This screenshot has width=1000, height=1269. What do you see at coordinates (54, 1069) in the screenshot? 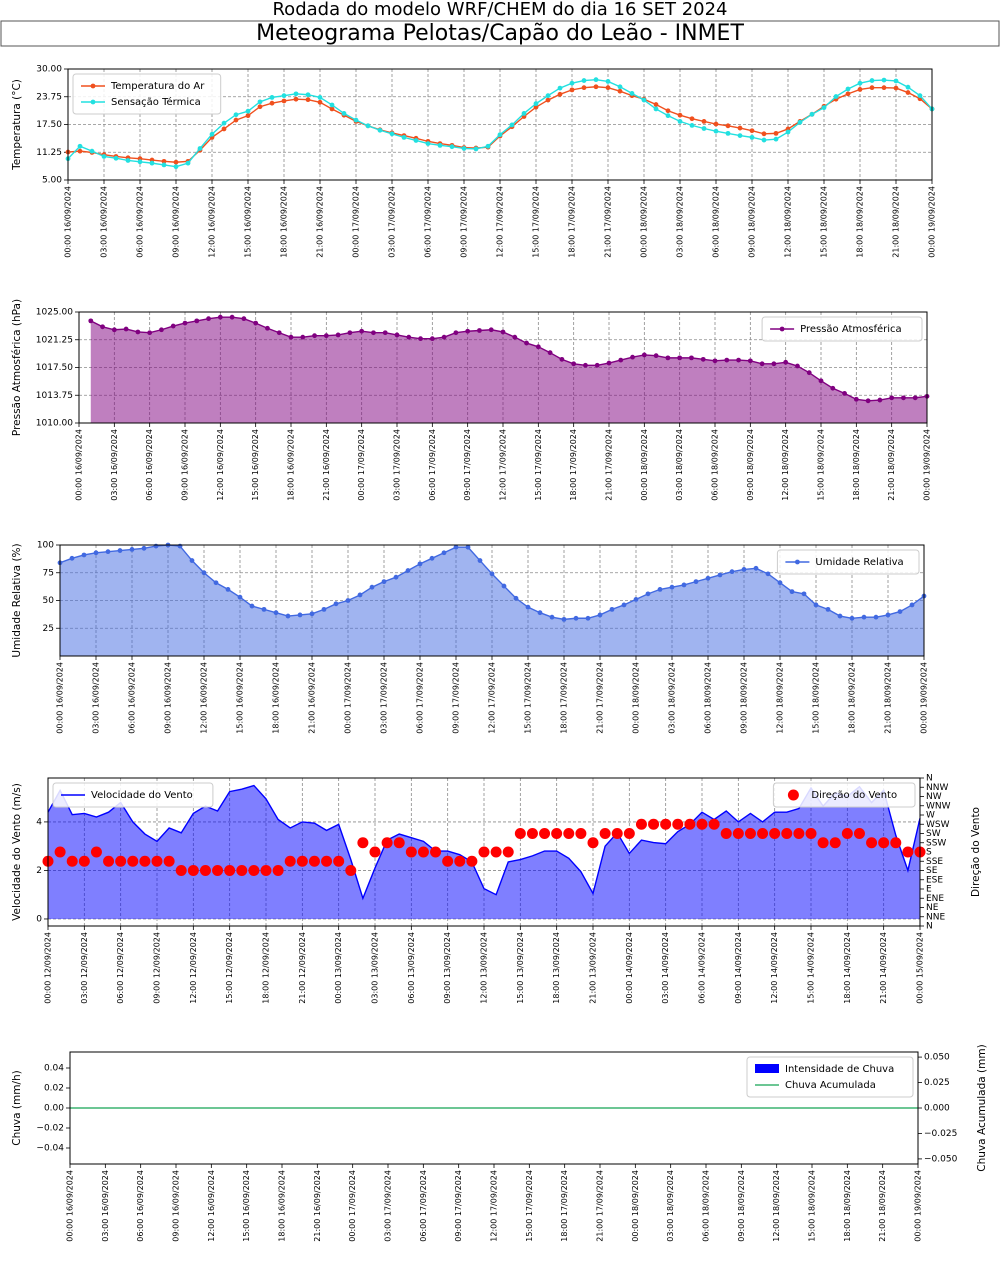
I see `y-tick-label: 0.04` at bounding box center [54, 1069].